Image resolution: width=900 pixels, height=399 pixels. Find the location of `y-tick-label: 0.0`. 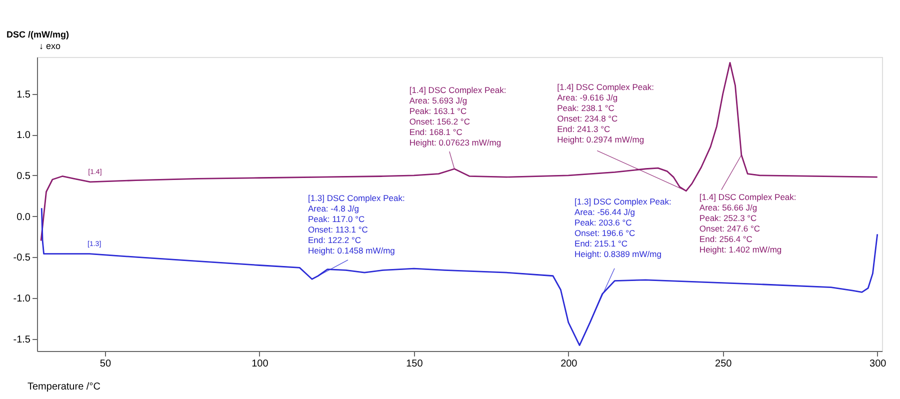

y-tick-label: 0.0 is located at coordinates (23, 217).